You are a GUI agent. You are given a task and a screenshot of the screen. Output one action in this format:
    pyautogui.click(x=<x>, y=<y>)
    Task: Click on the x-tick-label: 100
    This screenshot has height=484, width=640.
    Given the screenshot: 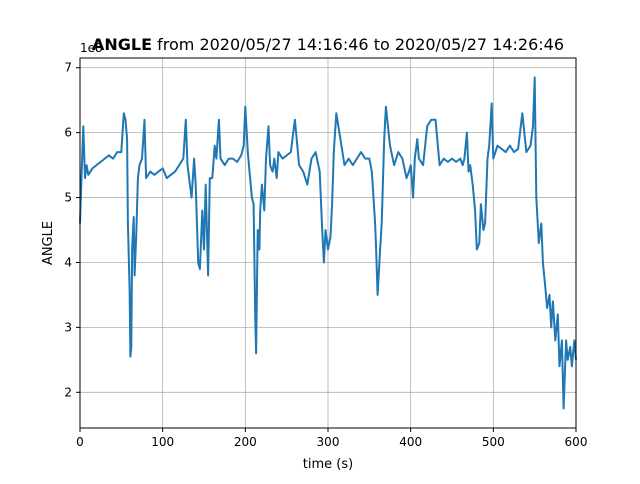 What is the action you would take?
    pyautogui.click(x=162, y=442)
    